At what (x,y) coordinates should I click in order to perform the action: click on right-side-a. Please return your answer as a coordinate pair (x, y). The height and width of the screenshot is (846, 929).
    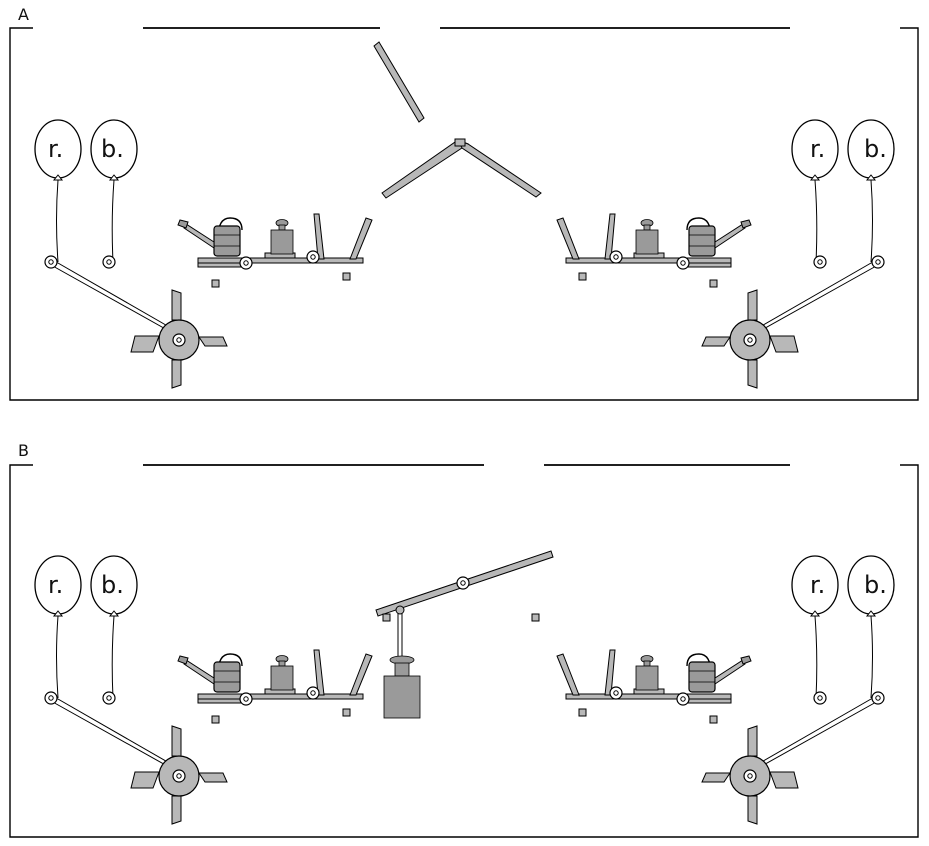
    Looking at the image, I should click on (725, 254).